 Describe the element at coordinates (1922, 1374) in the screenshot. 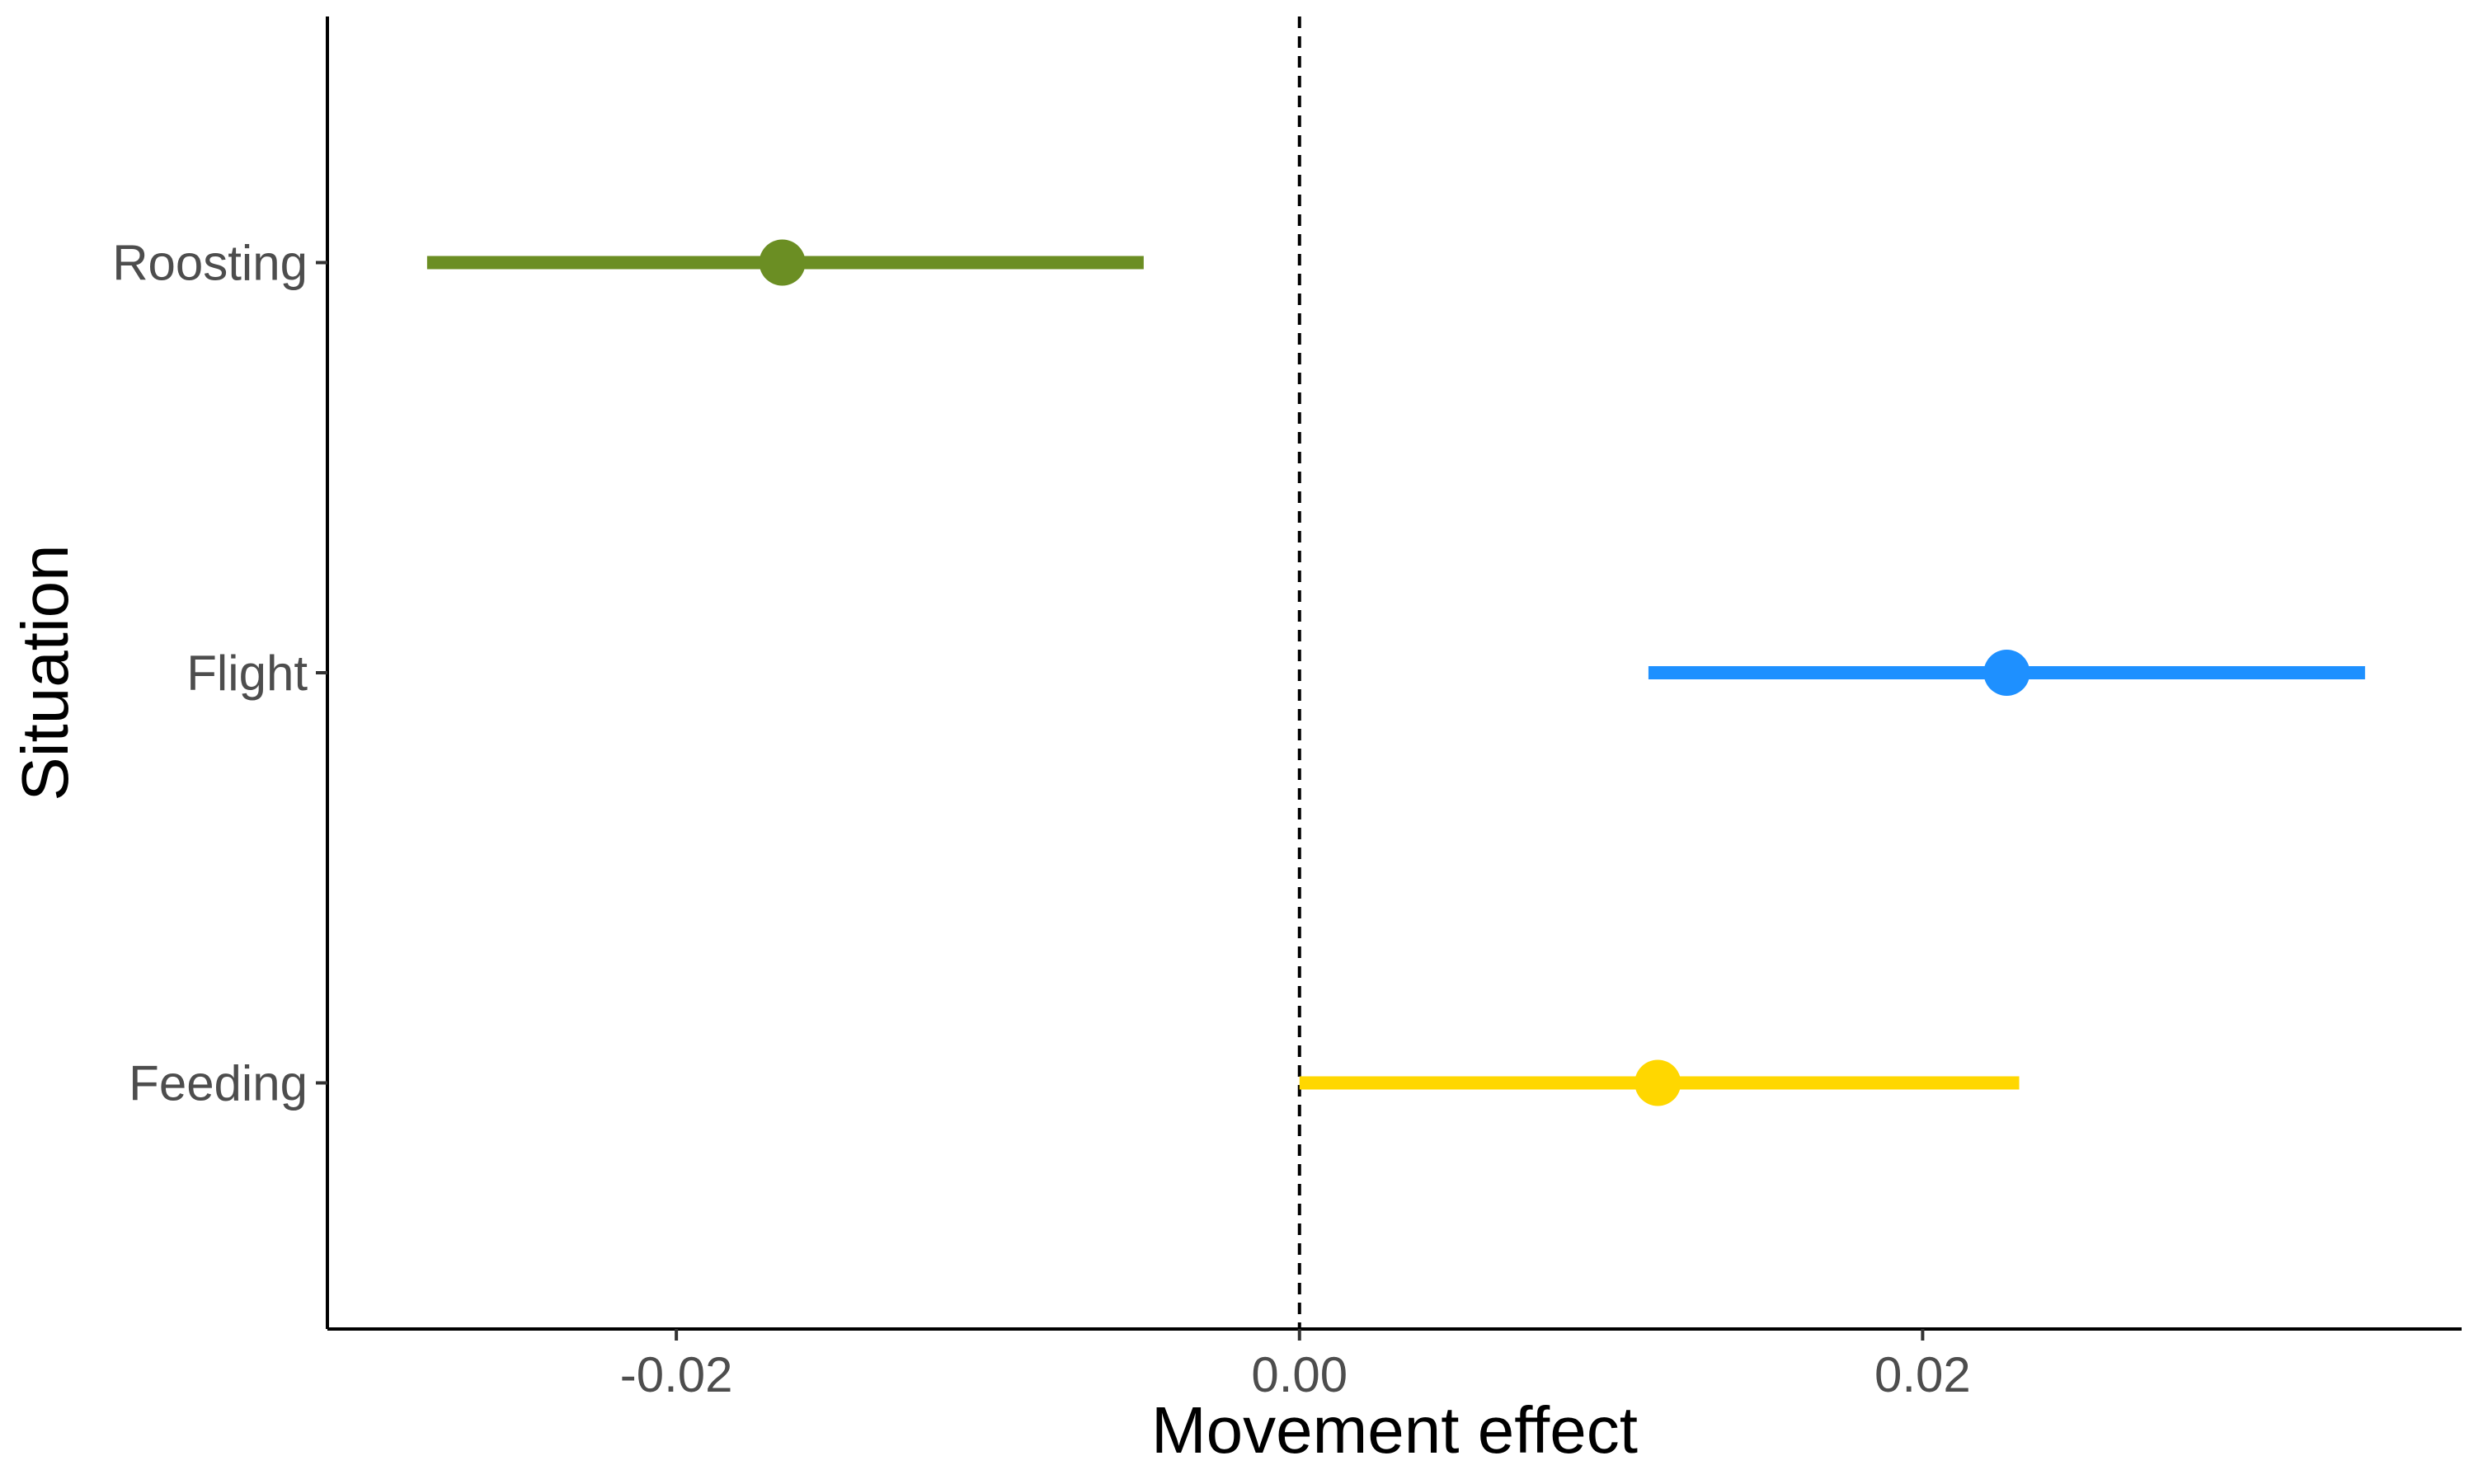

I see `x-tick-label: 0.02` at that location.